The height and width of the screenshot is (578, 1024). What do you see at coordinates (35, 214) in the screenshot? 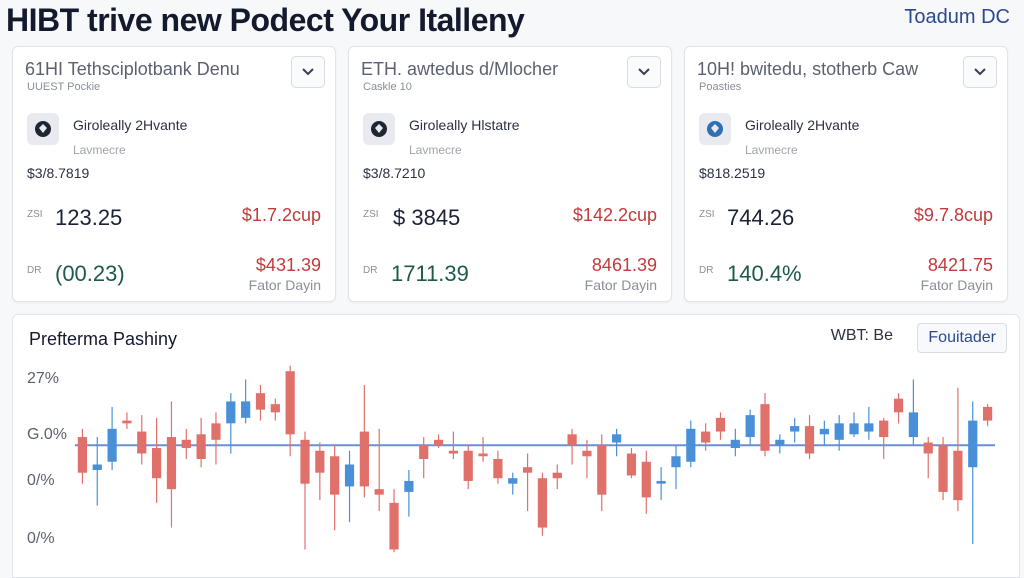
I see `row-label: ZSI` at bounding box center [35, 214].